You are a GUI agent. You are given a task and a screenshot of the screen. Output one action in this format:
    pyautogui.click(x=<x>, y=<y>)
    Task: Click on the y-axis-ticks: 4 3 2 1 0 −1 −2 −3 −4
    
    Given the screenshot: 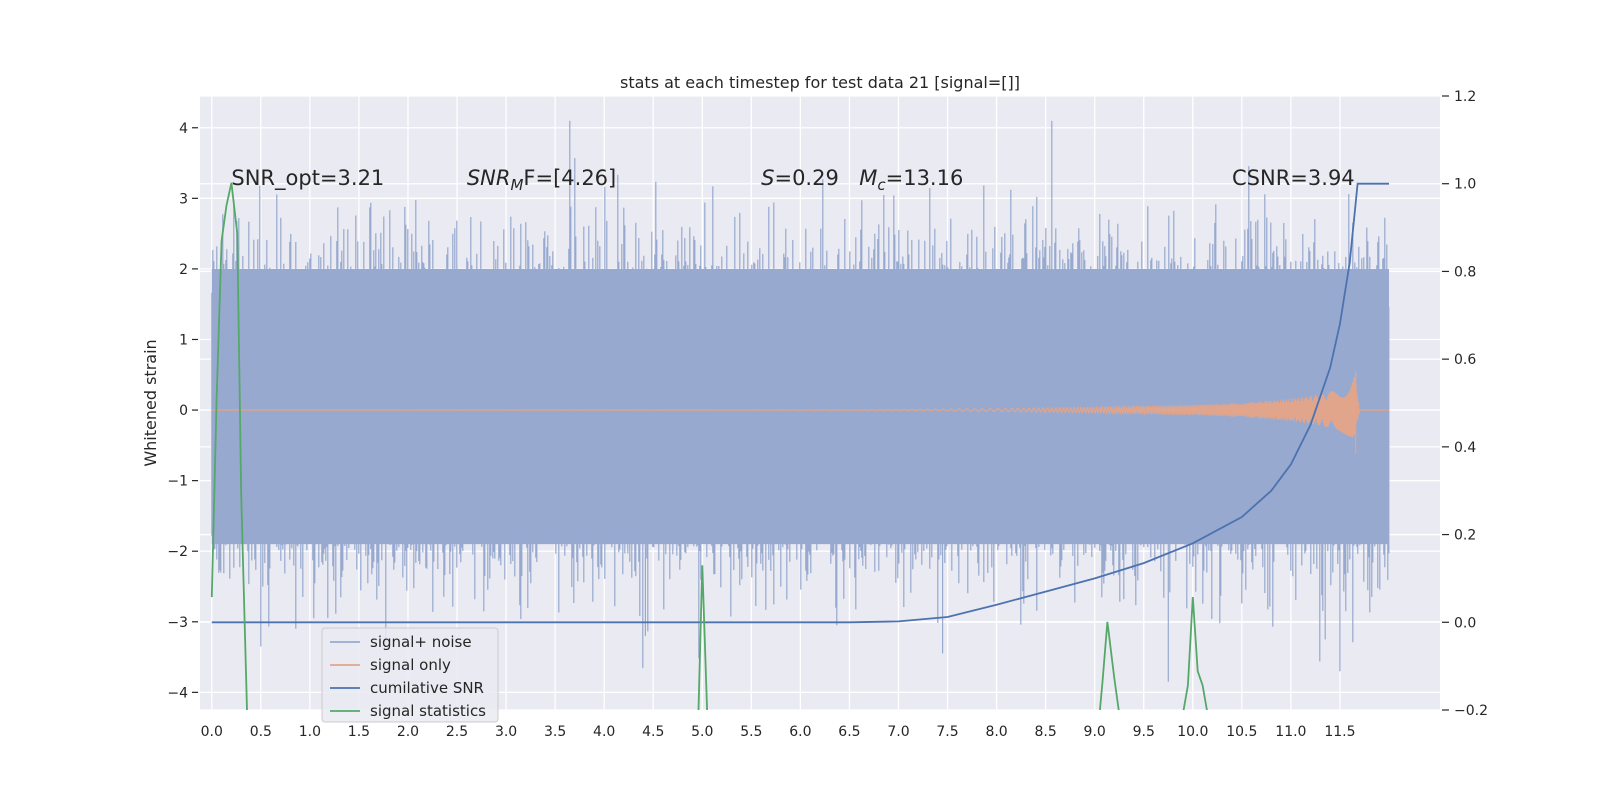 What is the action you would take?
    pyautogui.click(x=182, y=411)
    